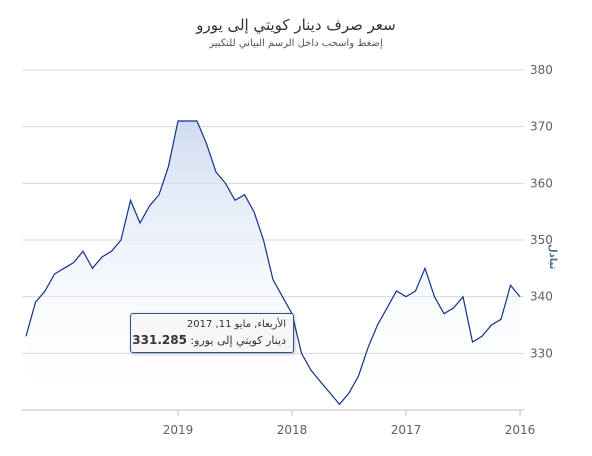 The height and width of the screenshot is (456, 592). Describe the element at coordinates (292, 430) in the screenshot. I see `x-tick-label: 2018` at that location.